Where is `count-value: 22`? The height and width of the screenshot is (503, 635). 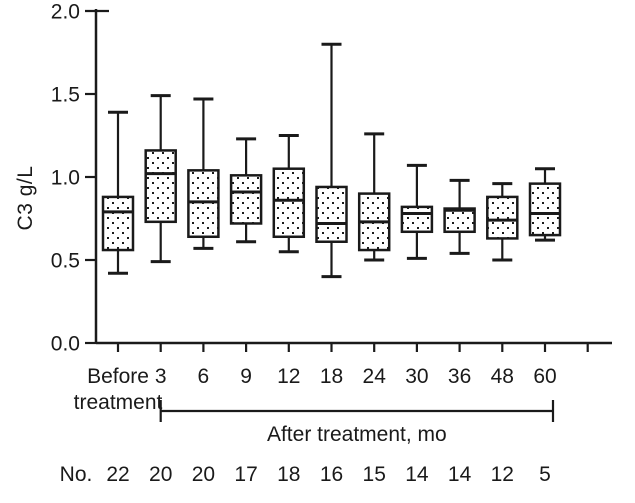
count-value: 22 is located at coordinates (117, 474).